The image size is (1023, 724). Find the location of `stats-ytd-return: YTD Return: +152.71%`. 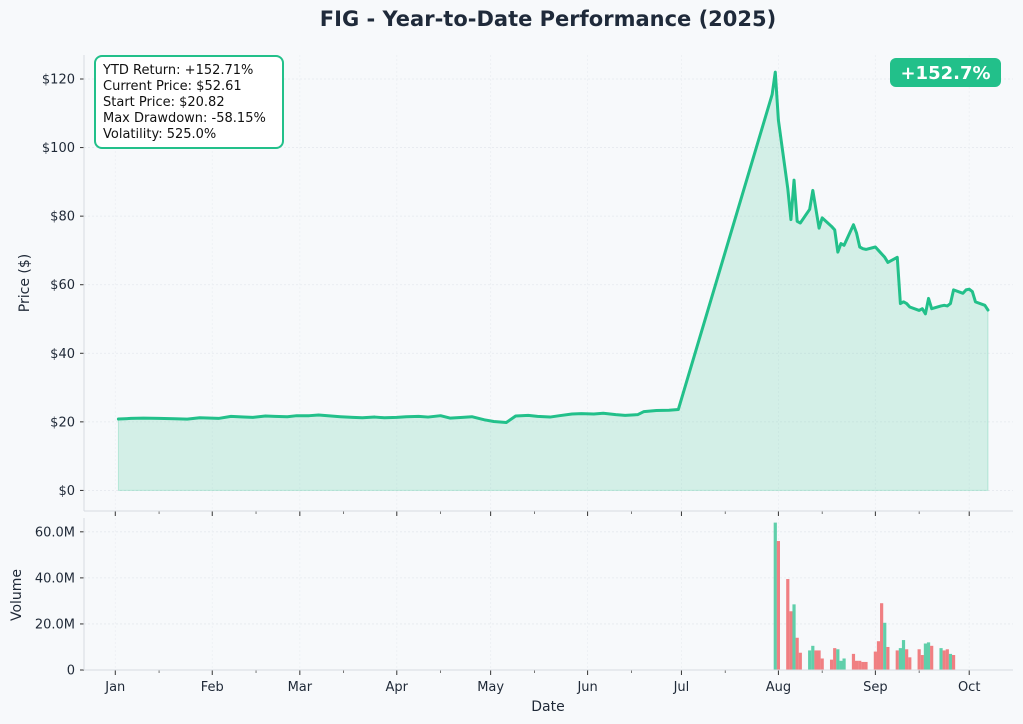

stats-ytd-return: YTD Return: +152.71% is located at coordinates (177, 70).